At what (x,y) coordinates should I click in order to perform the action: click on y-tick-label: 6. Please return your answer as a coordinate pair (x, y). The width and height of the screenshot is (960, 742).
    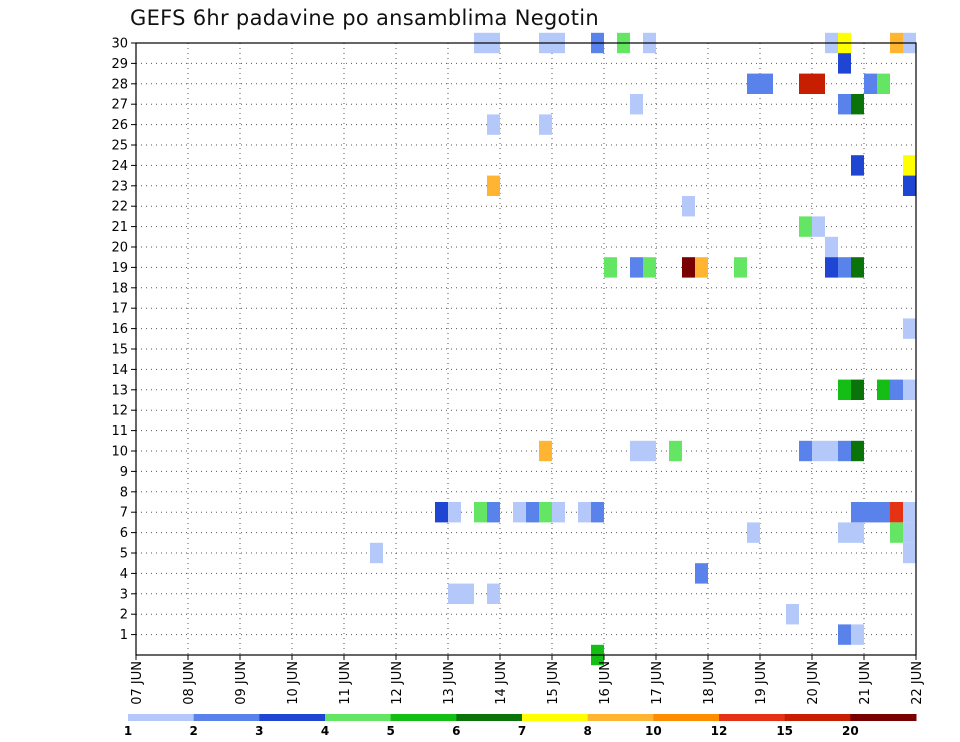
    Looking at the image, I should click on (124, 533).